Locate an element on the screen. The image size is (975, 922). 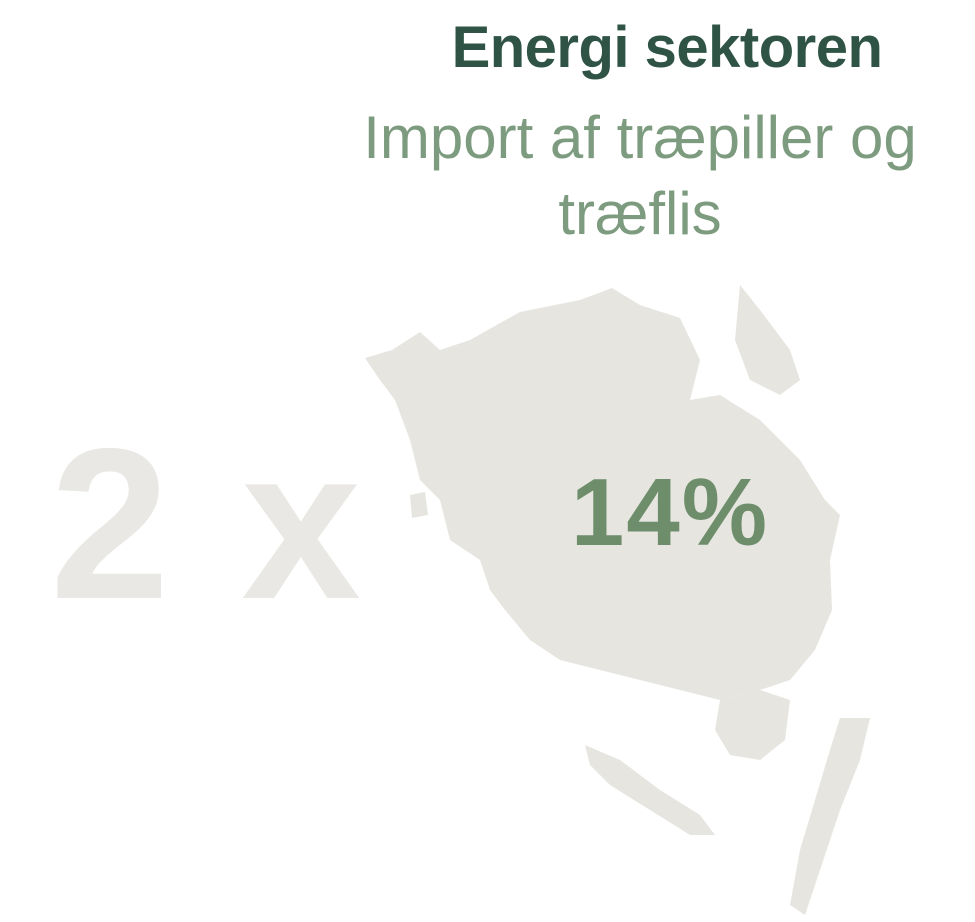
title: Energi sektoren is located at coordinates (667, 47).